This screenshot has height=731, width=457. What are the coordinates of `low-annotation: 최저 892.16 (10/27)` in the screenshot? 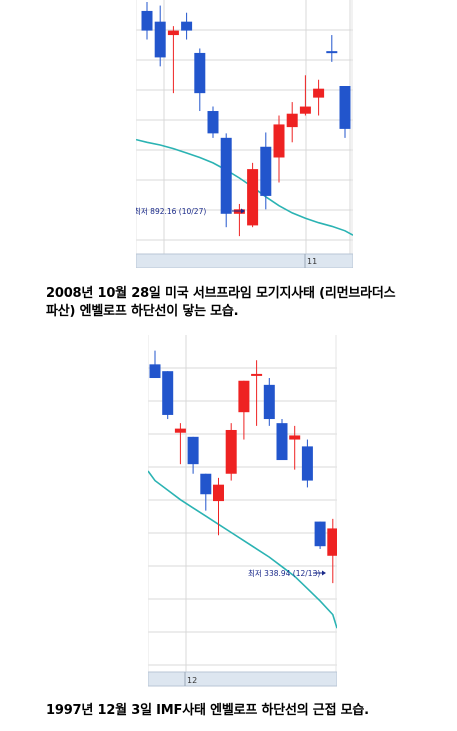 It's located at (171, 211).